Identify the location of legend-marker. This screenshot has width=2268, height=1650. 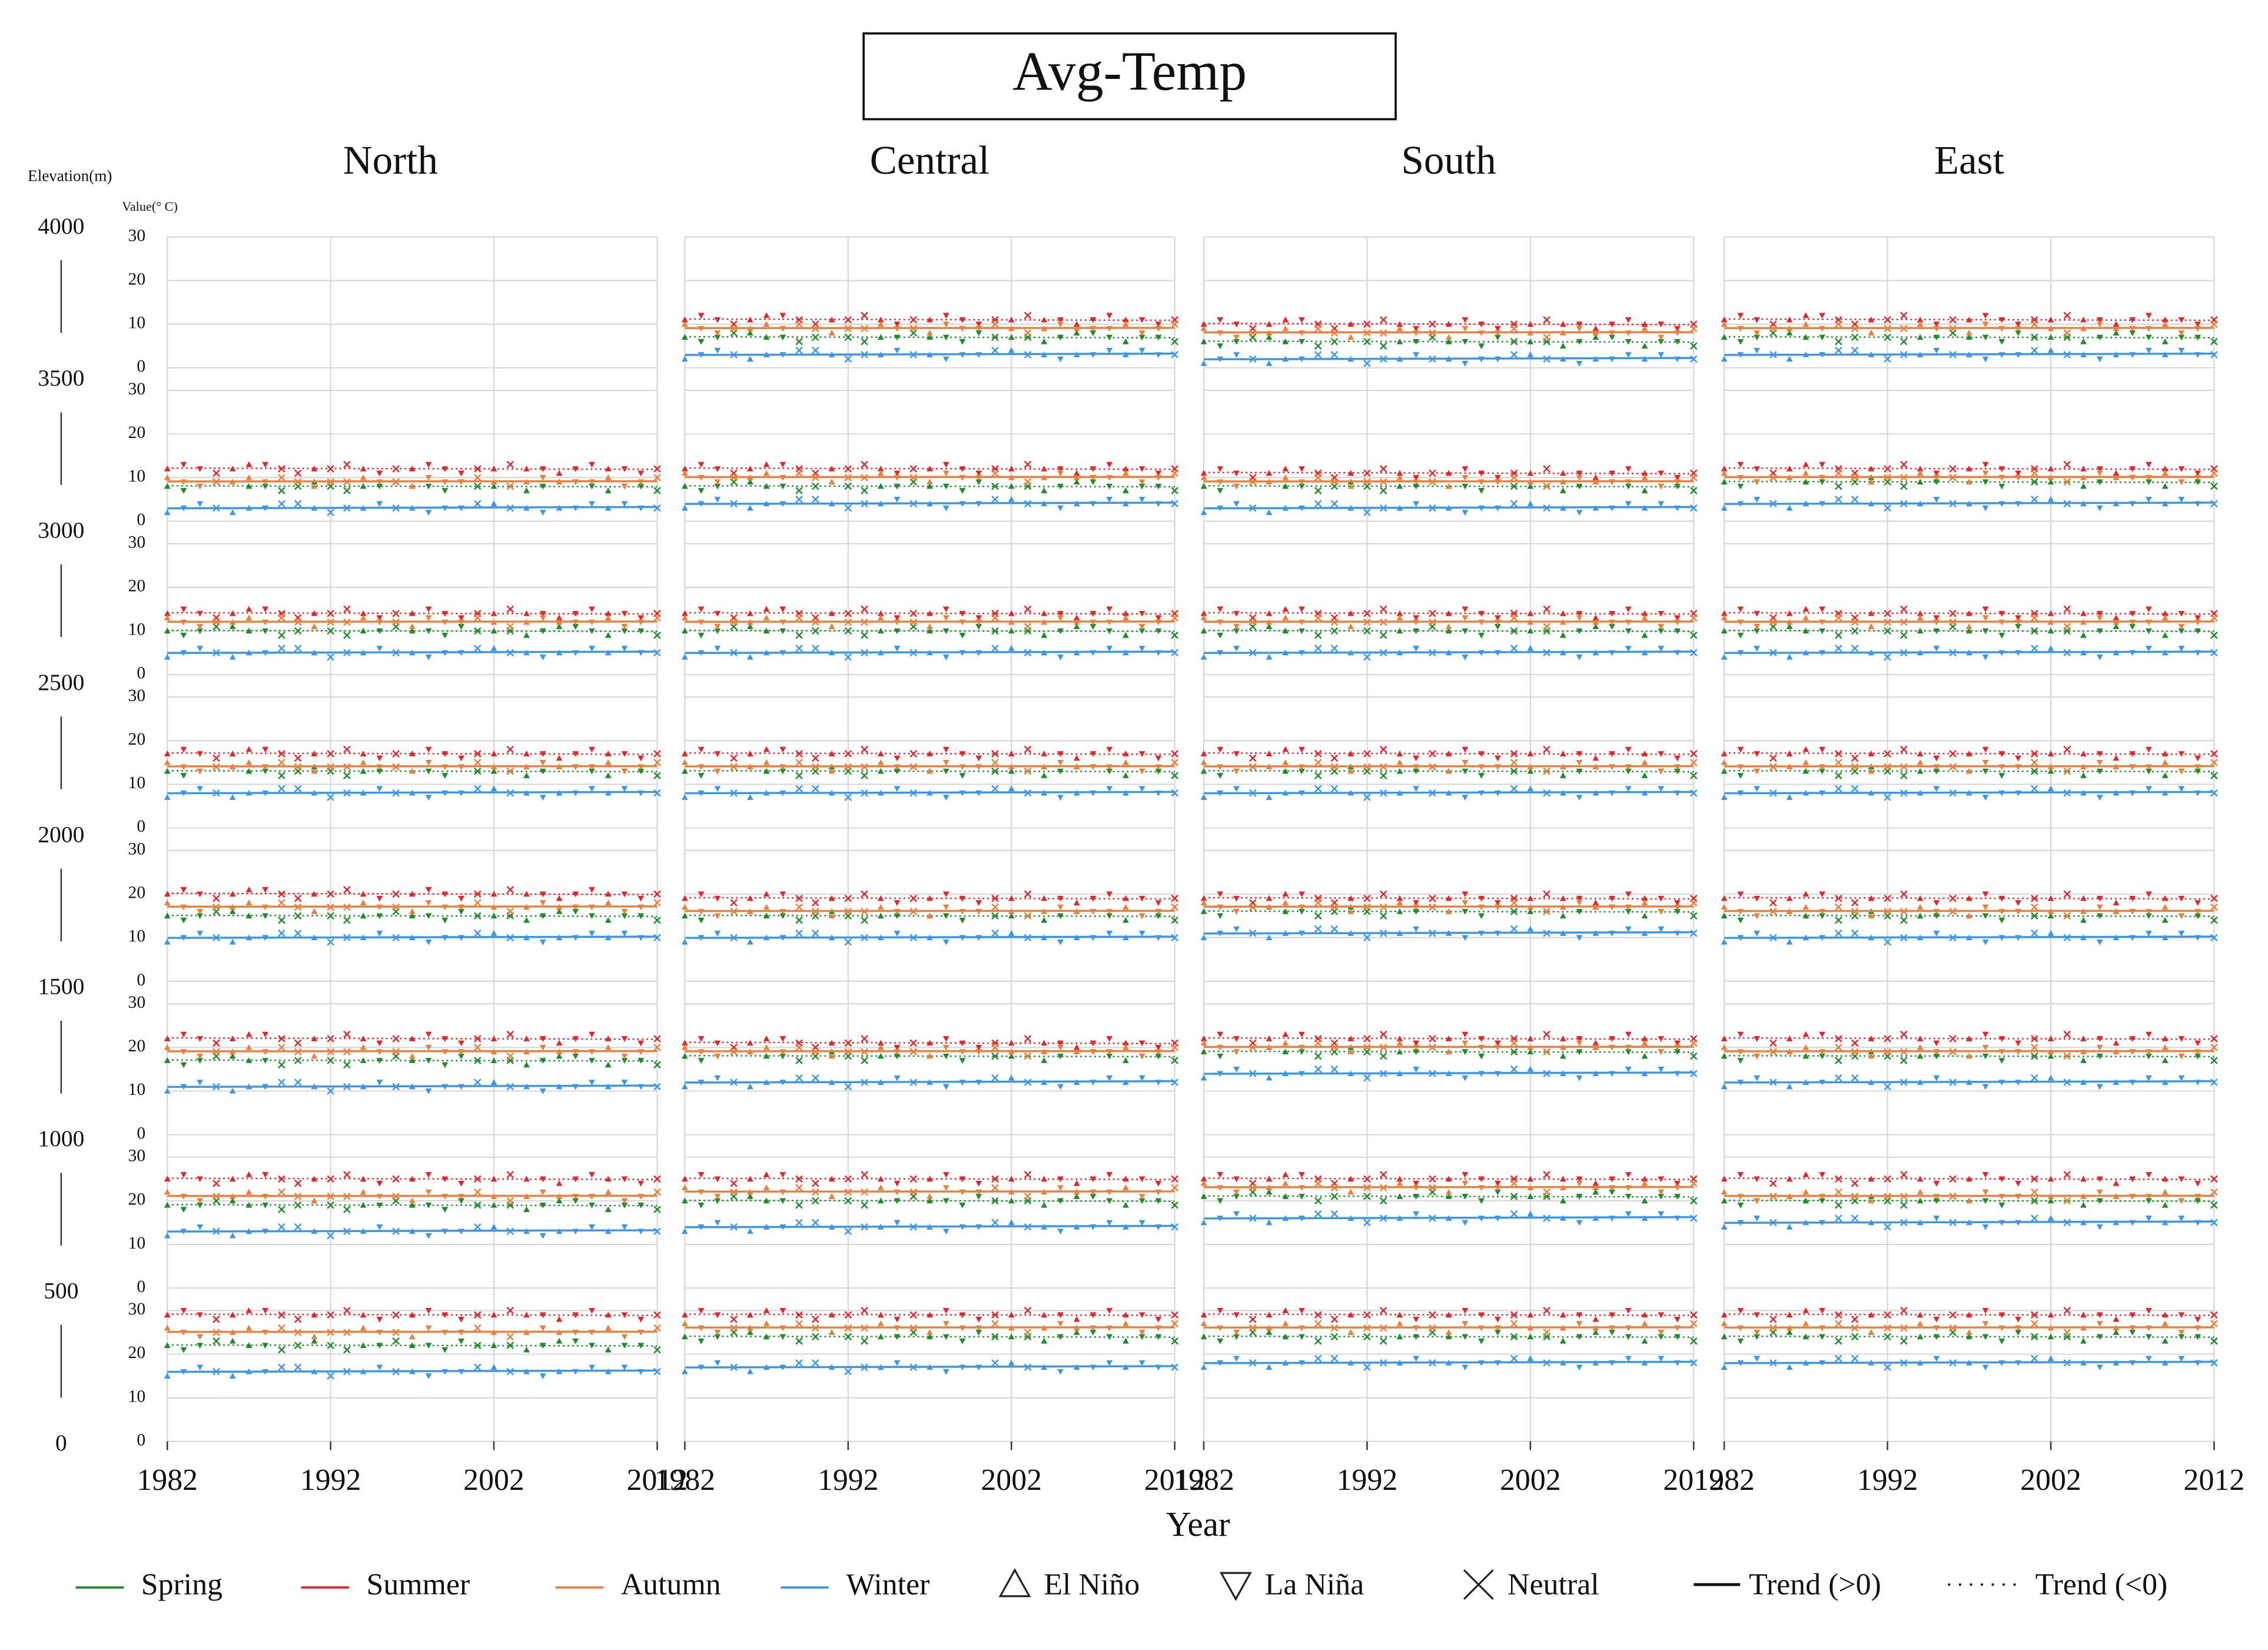
(1014, 1583).